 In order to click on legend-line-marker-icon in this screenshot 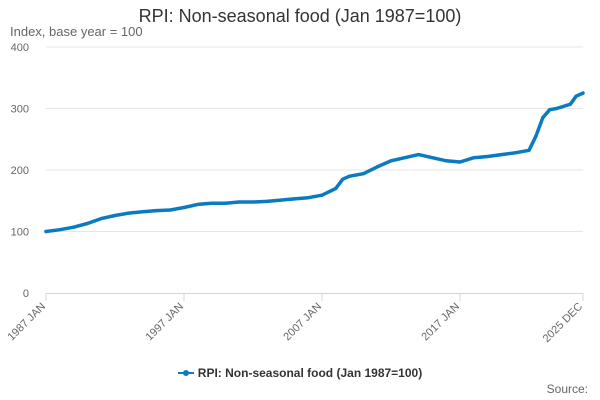, I will do `click(185, 373)`.